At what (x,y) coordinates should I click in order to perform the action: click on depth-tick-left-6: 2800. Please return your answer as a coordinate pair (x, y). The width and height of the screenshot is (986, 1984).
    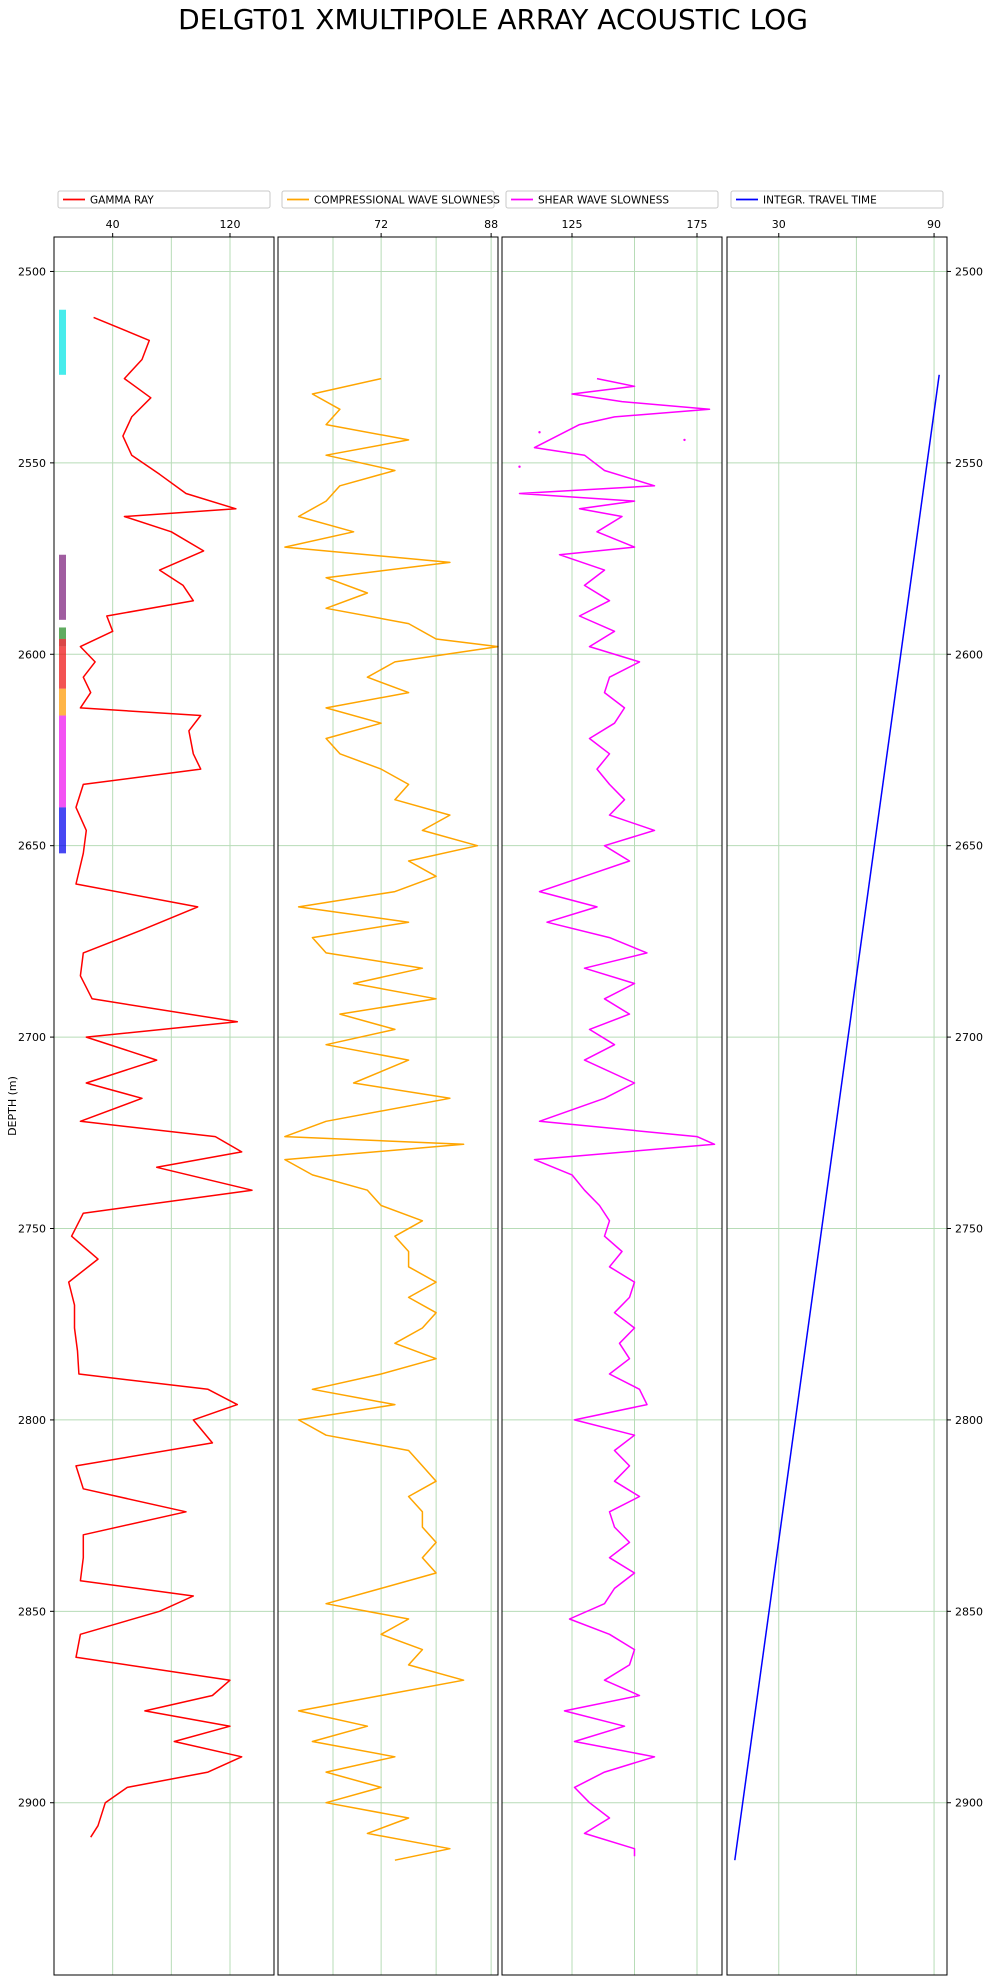
    Looking at the image, I should click on (32, 1420).